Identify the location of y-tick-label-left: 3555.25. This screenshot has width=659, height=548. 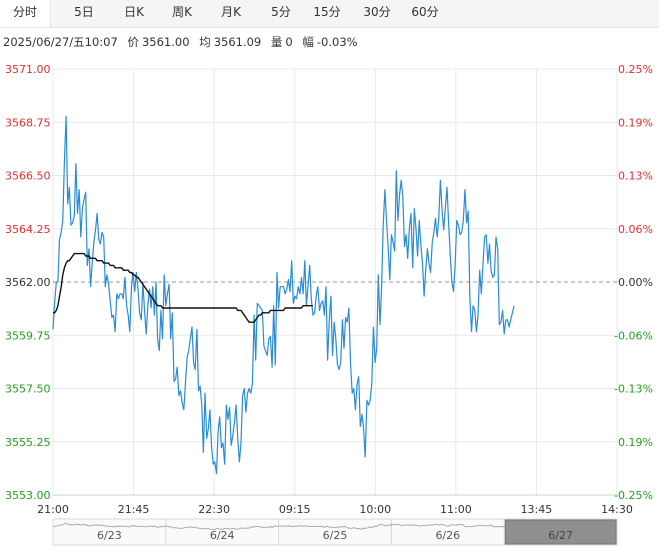
(28, 442).